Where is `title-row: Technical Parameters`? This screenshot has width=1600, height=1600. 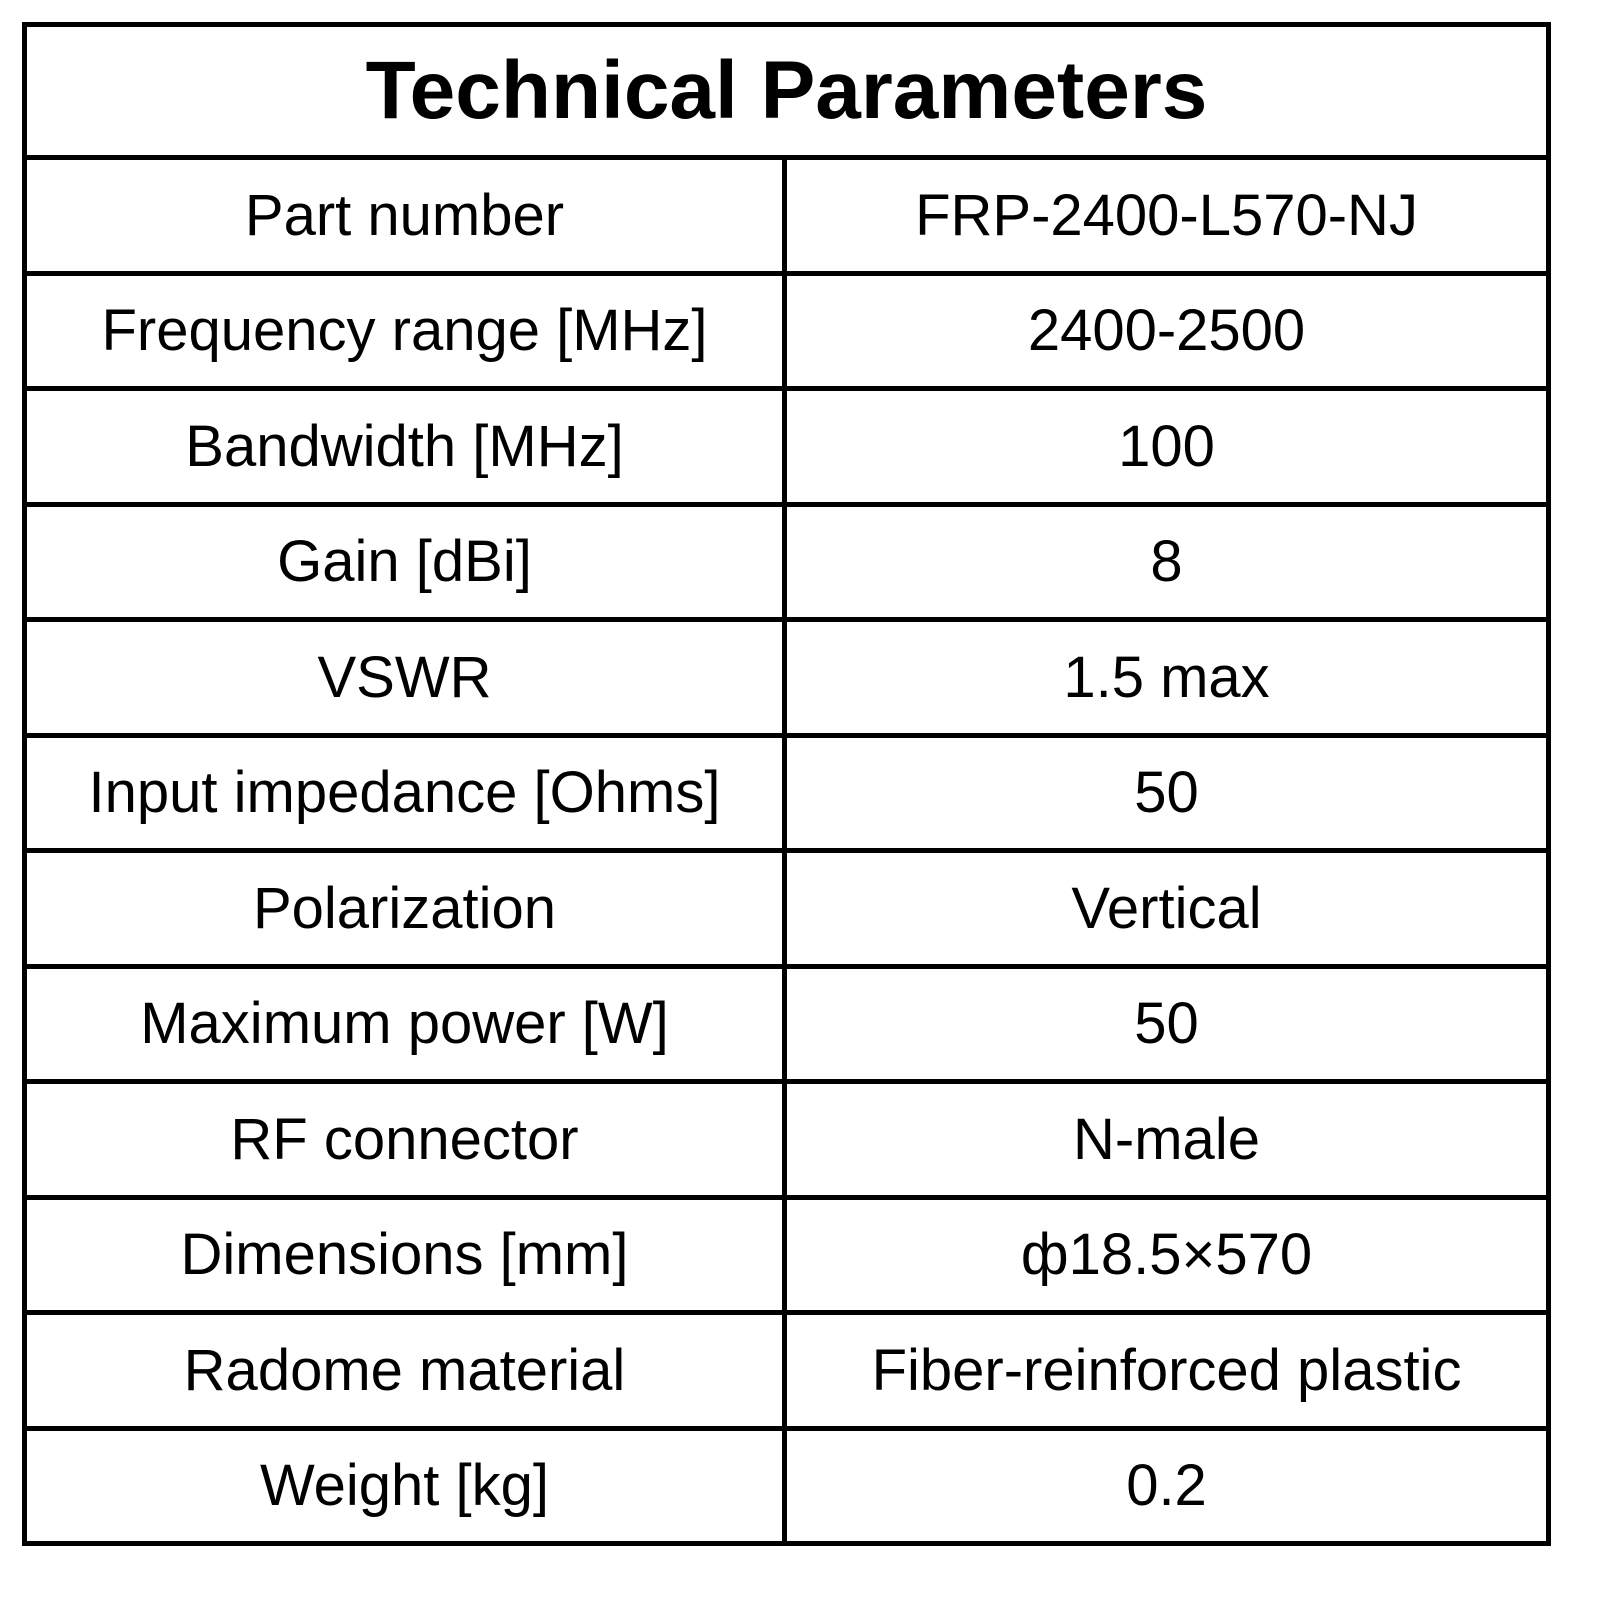
title-row: Technical Parameters is located at coordinates (786, 91).